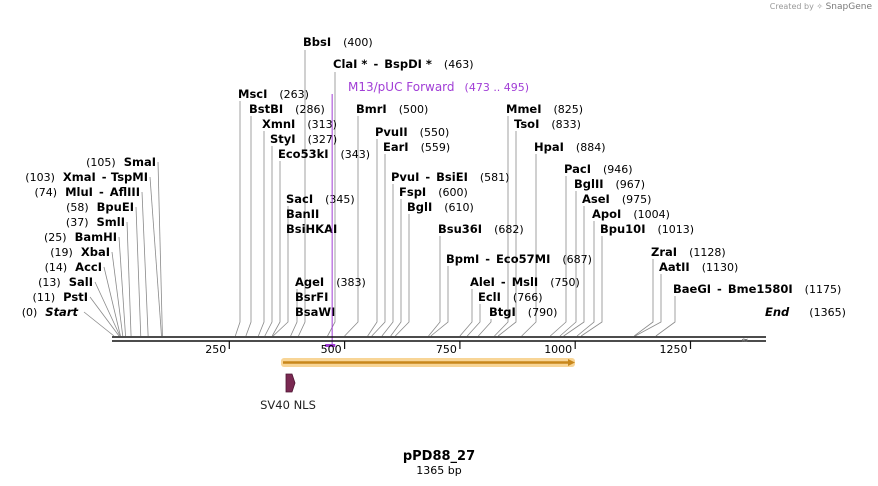 The height and width of the screenshot is (486, 878). What do you see at coordinates (288, 392) in the screenshot?
I see `feature-sv40-nls: SV40 NLS` at bounding box center [288, 392].